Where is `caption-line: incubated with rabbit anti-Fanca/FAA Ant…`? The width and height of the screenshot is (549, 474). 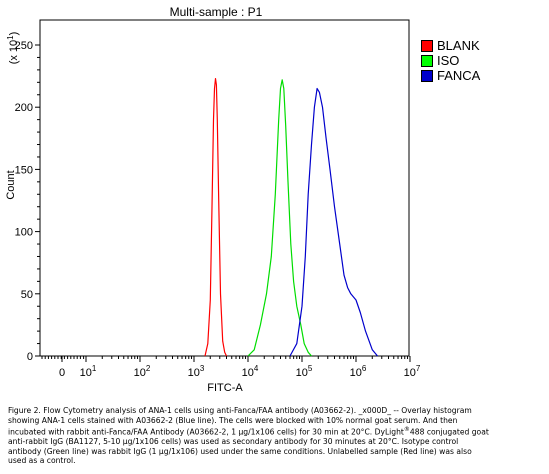
caption-line: incubated with rabbit anti-Fanca/FAA Ant… is located at coordinates (248, 431).